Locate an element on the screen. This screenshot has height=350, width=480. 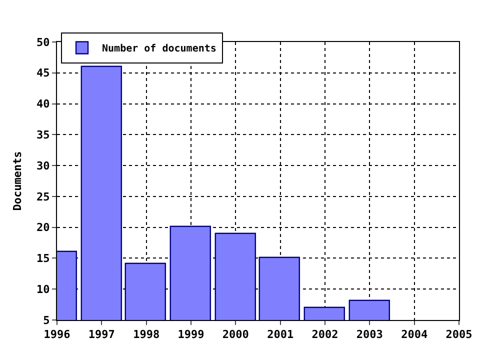
y-axis-title: Documents is located at coordinates (17, 181).